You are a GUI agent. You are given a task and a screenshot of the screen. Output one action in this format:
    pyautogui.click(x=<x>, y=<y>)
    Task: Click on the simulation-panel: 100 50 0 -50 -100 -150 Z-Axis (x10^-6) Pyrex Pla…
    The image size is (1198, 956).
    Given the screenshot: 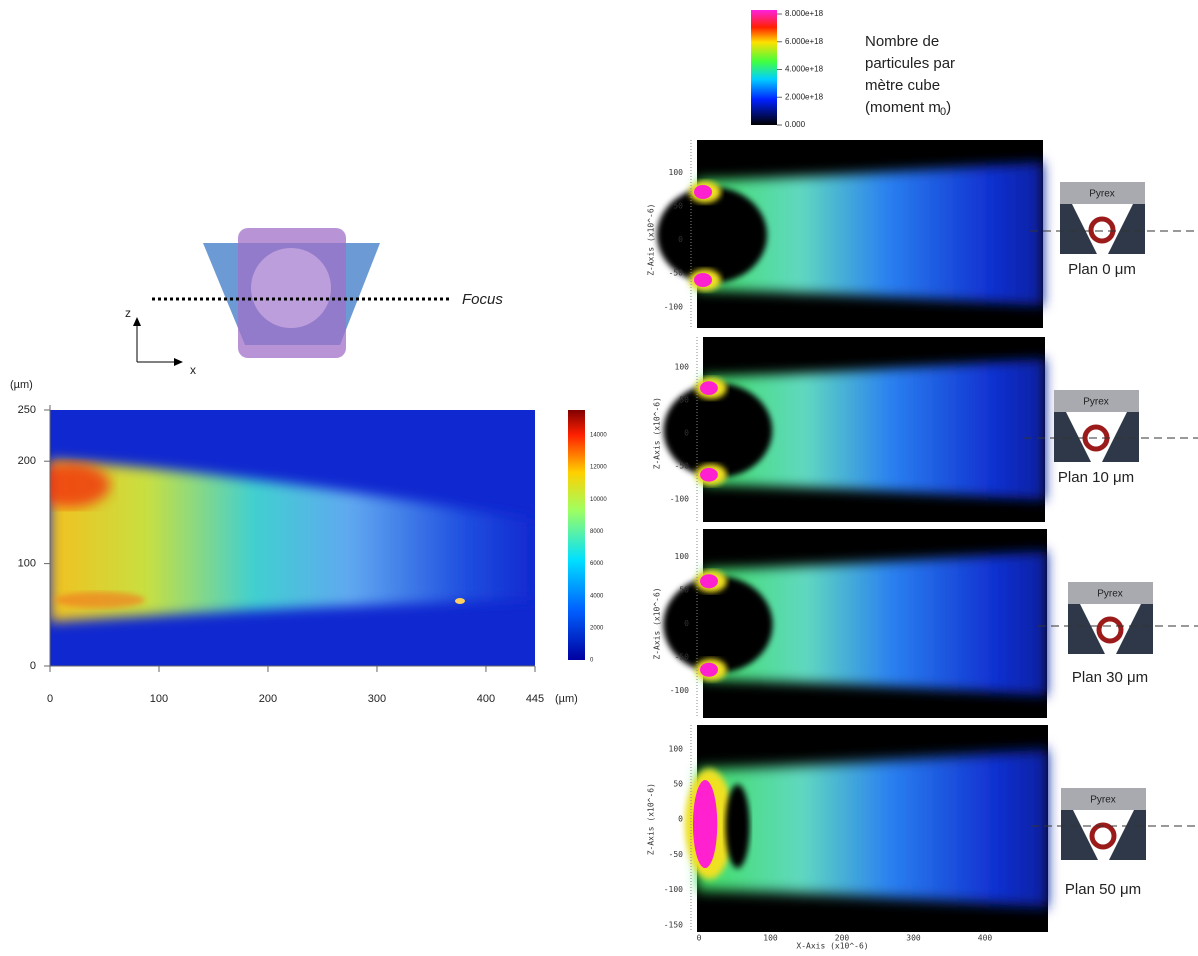 What is the action you would take?
    pyautogui.click(x=922, y=838)
    